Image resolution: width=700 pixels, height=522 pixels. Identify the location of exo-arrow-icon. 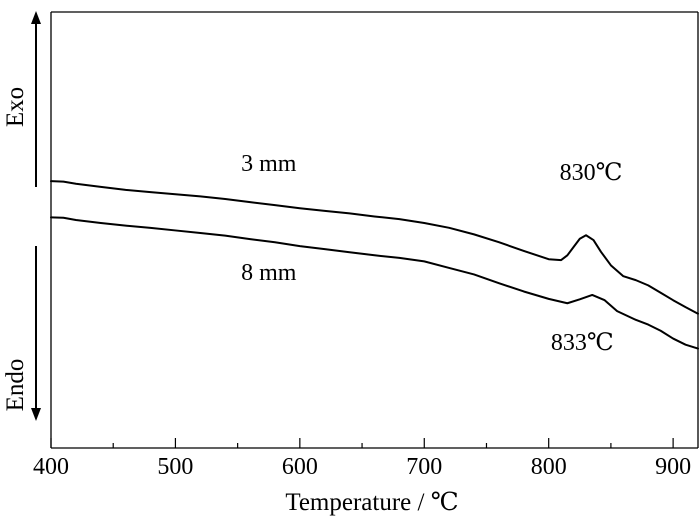
(36, 17).